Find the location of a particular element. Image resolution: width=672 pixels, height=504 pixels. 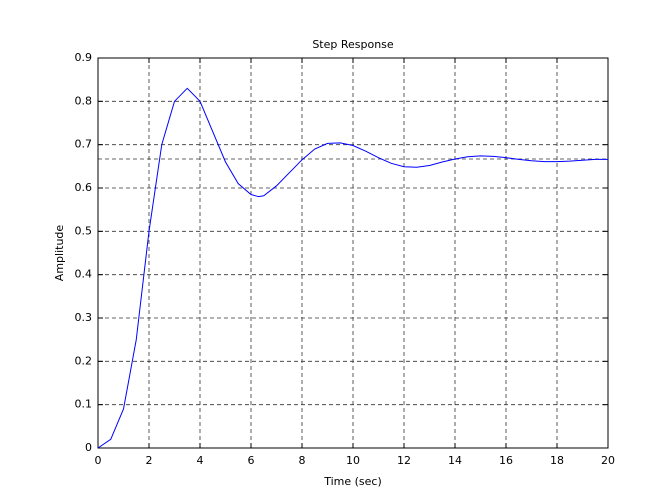

x-tick-label: 18 is located at coordinates (557, 460).